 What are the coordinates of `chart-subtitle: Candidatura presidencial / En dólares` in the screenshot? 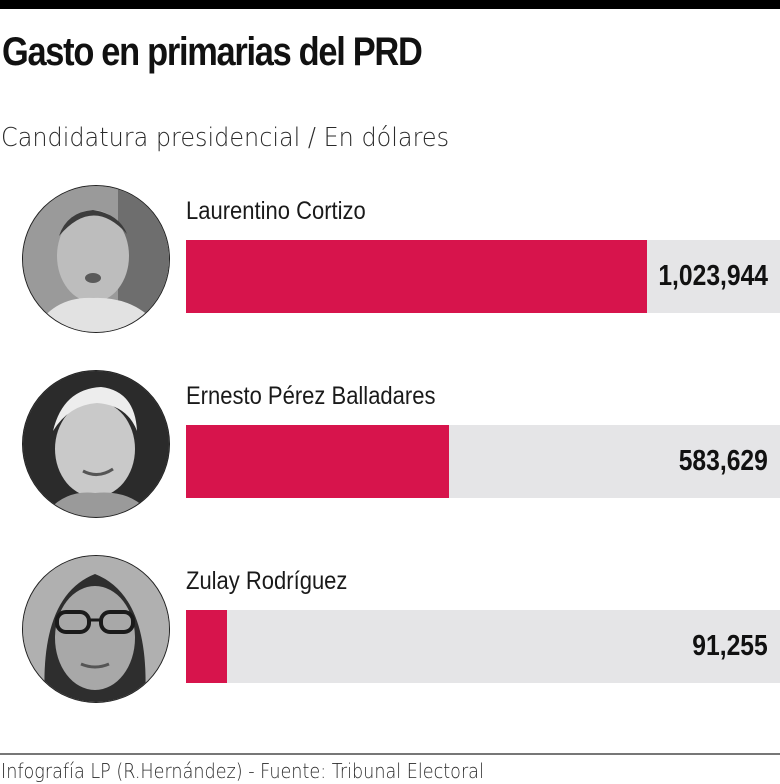 It's located at (225, 138).